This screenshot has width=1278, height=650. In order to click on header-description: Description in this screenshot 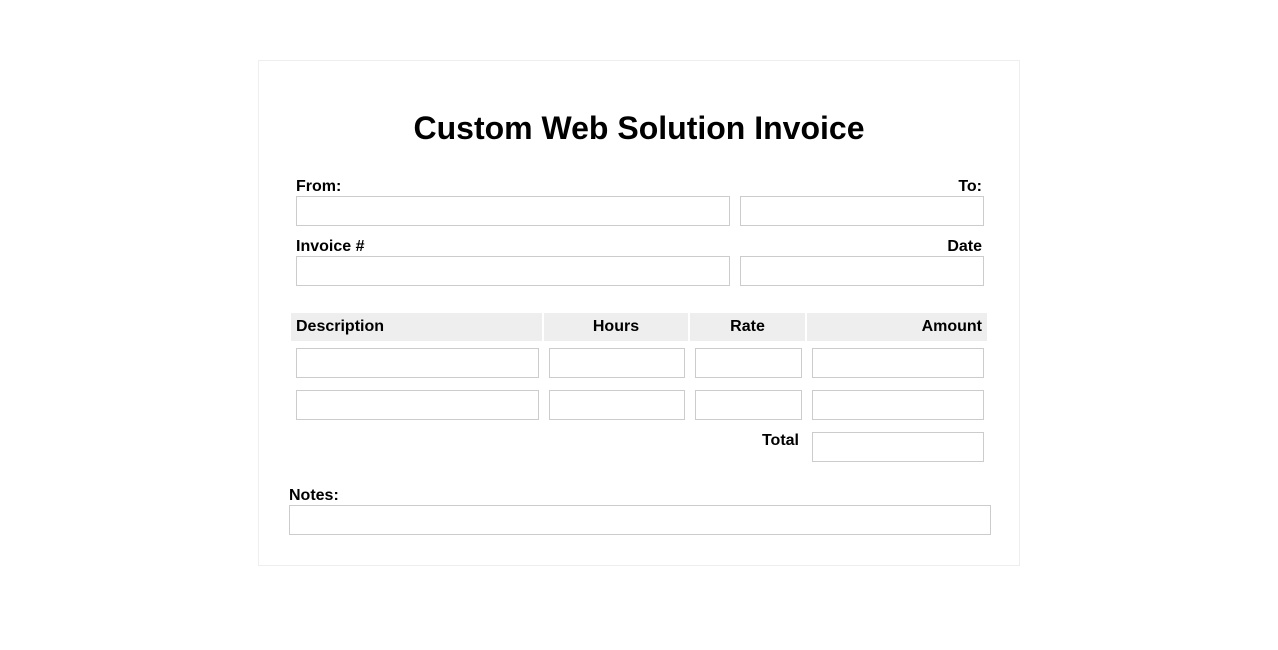, I will do `click(416, 327)`.